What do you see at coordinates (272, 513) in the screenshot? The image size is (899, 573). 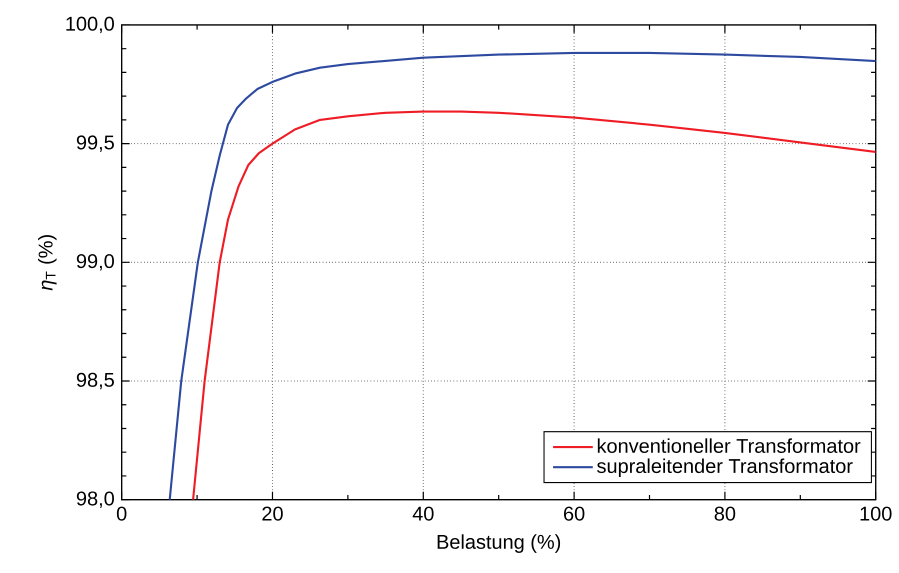 I see `x-tick-label: 20` at bounding box center [272, 513].